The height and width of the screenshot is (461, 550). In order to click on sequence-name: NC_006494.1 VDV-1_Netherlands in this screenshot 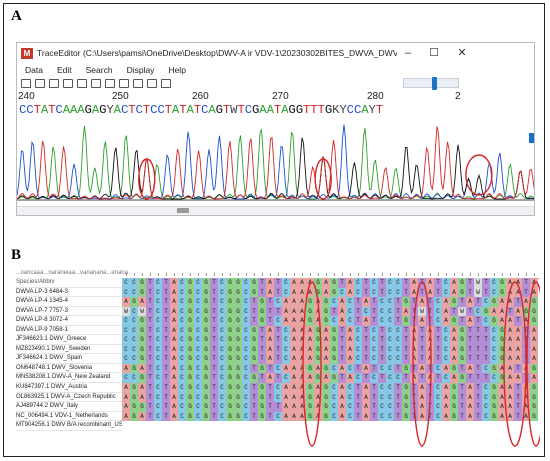, I will do `click(69, 417)`.